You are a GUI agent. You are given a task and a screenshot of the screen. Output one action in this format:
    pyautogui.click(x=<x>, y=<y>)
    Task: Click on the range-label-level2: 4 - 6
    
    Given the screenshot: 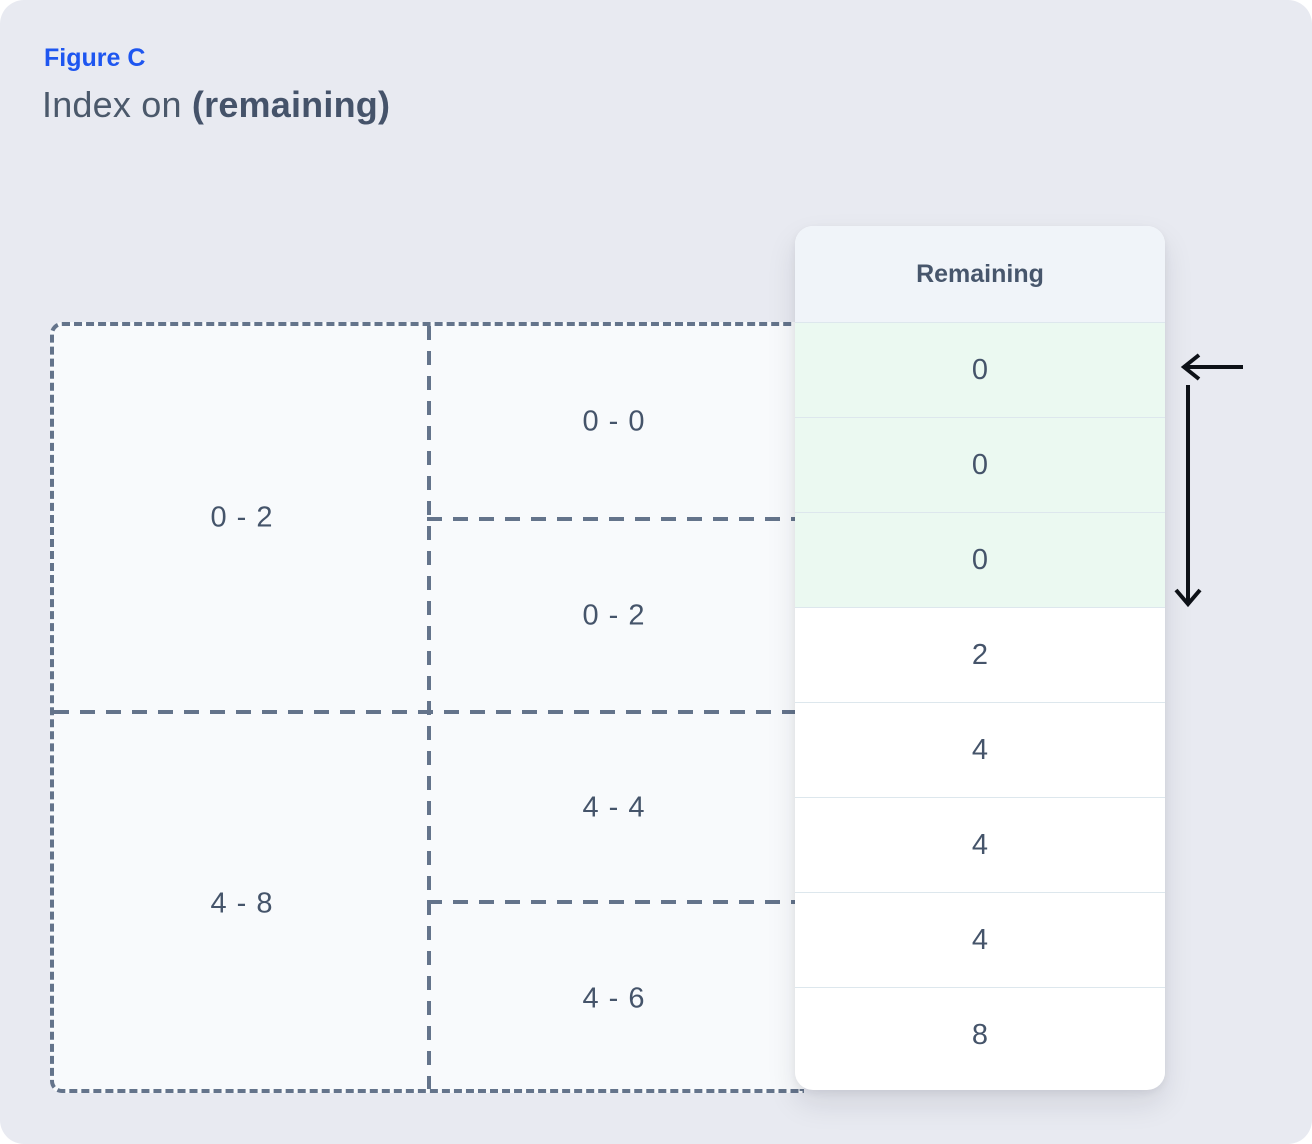 What is the action you would take?
    pyautogui.click(x=614, y=998)
    